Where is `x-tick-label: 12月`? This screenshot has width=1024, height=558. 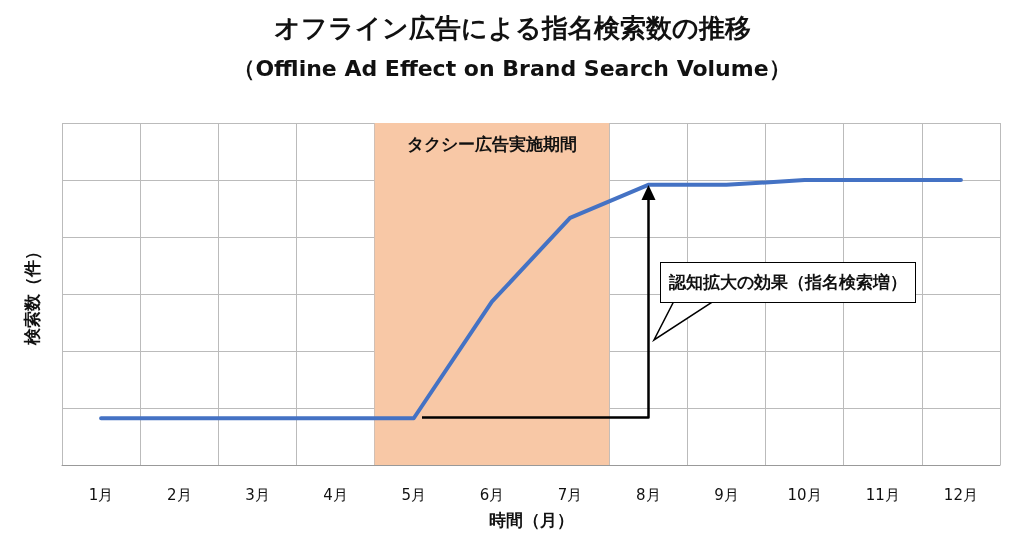 x-tick-label: 12月 is located at coordinates (960, 494).